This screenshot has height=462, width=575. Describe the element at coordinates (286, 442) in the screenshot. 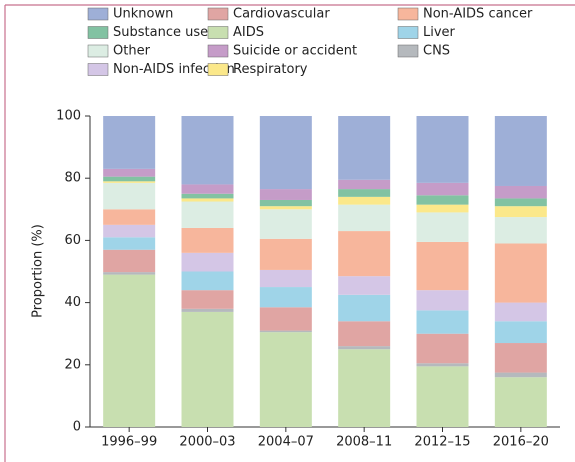

I see `x-tick-label: 2004–07` at that location.